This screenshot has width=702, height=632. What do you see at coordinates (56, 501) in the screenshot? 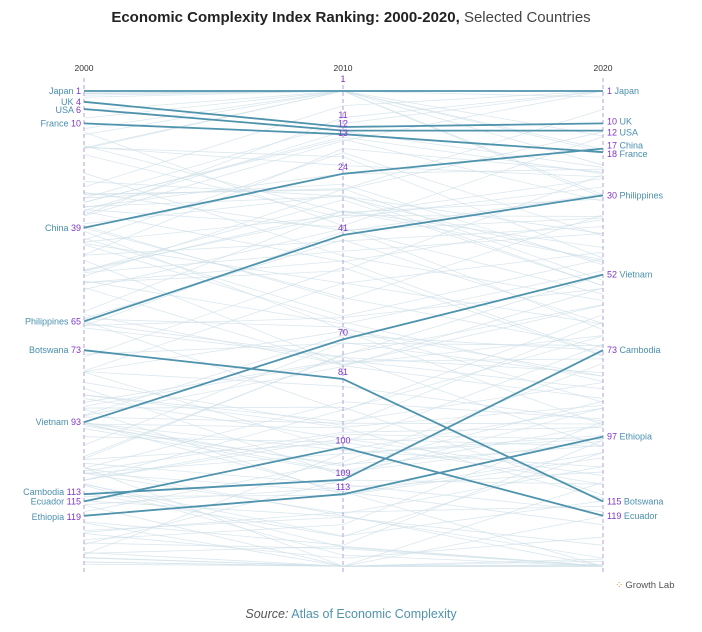
I see `left-label-ecuador: Ecuador 115` at bounding box center [56, 501].